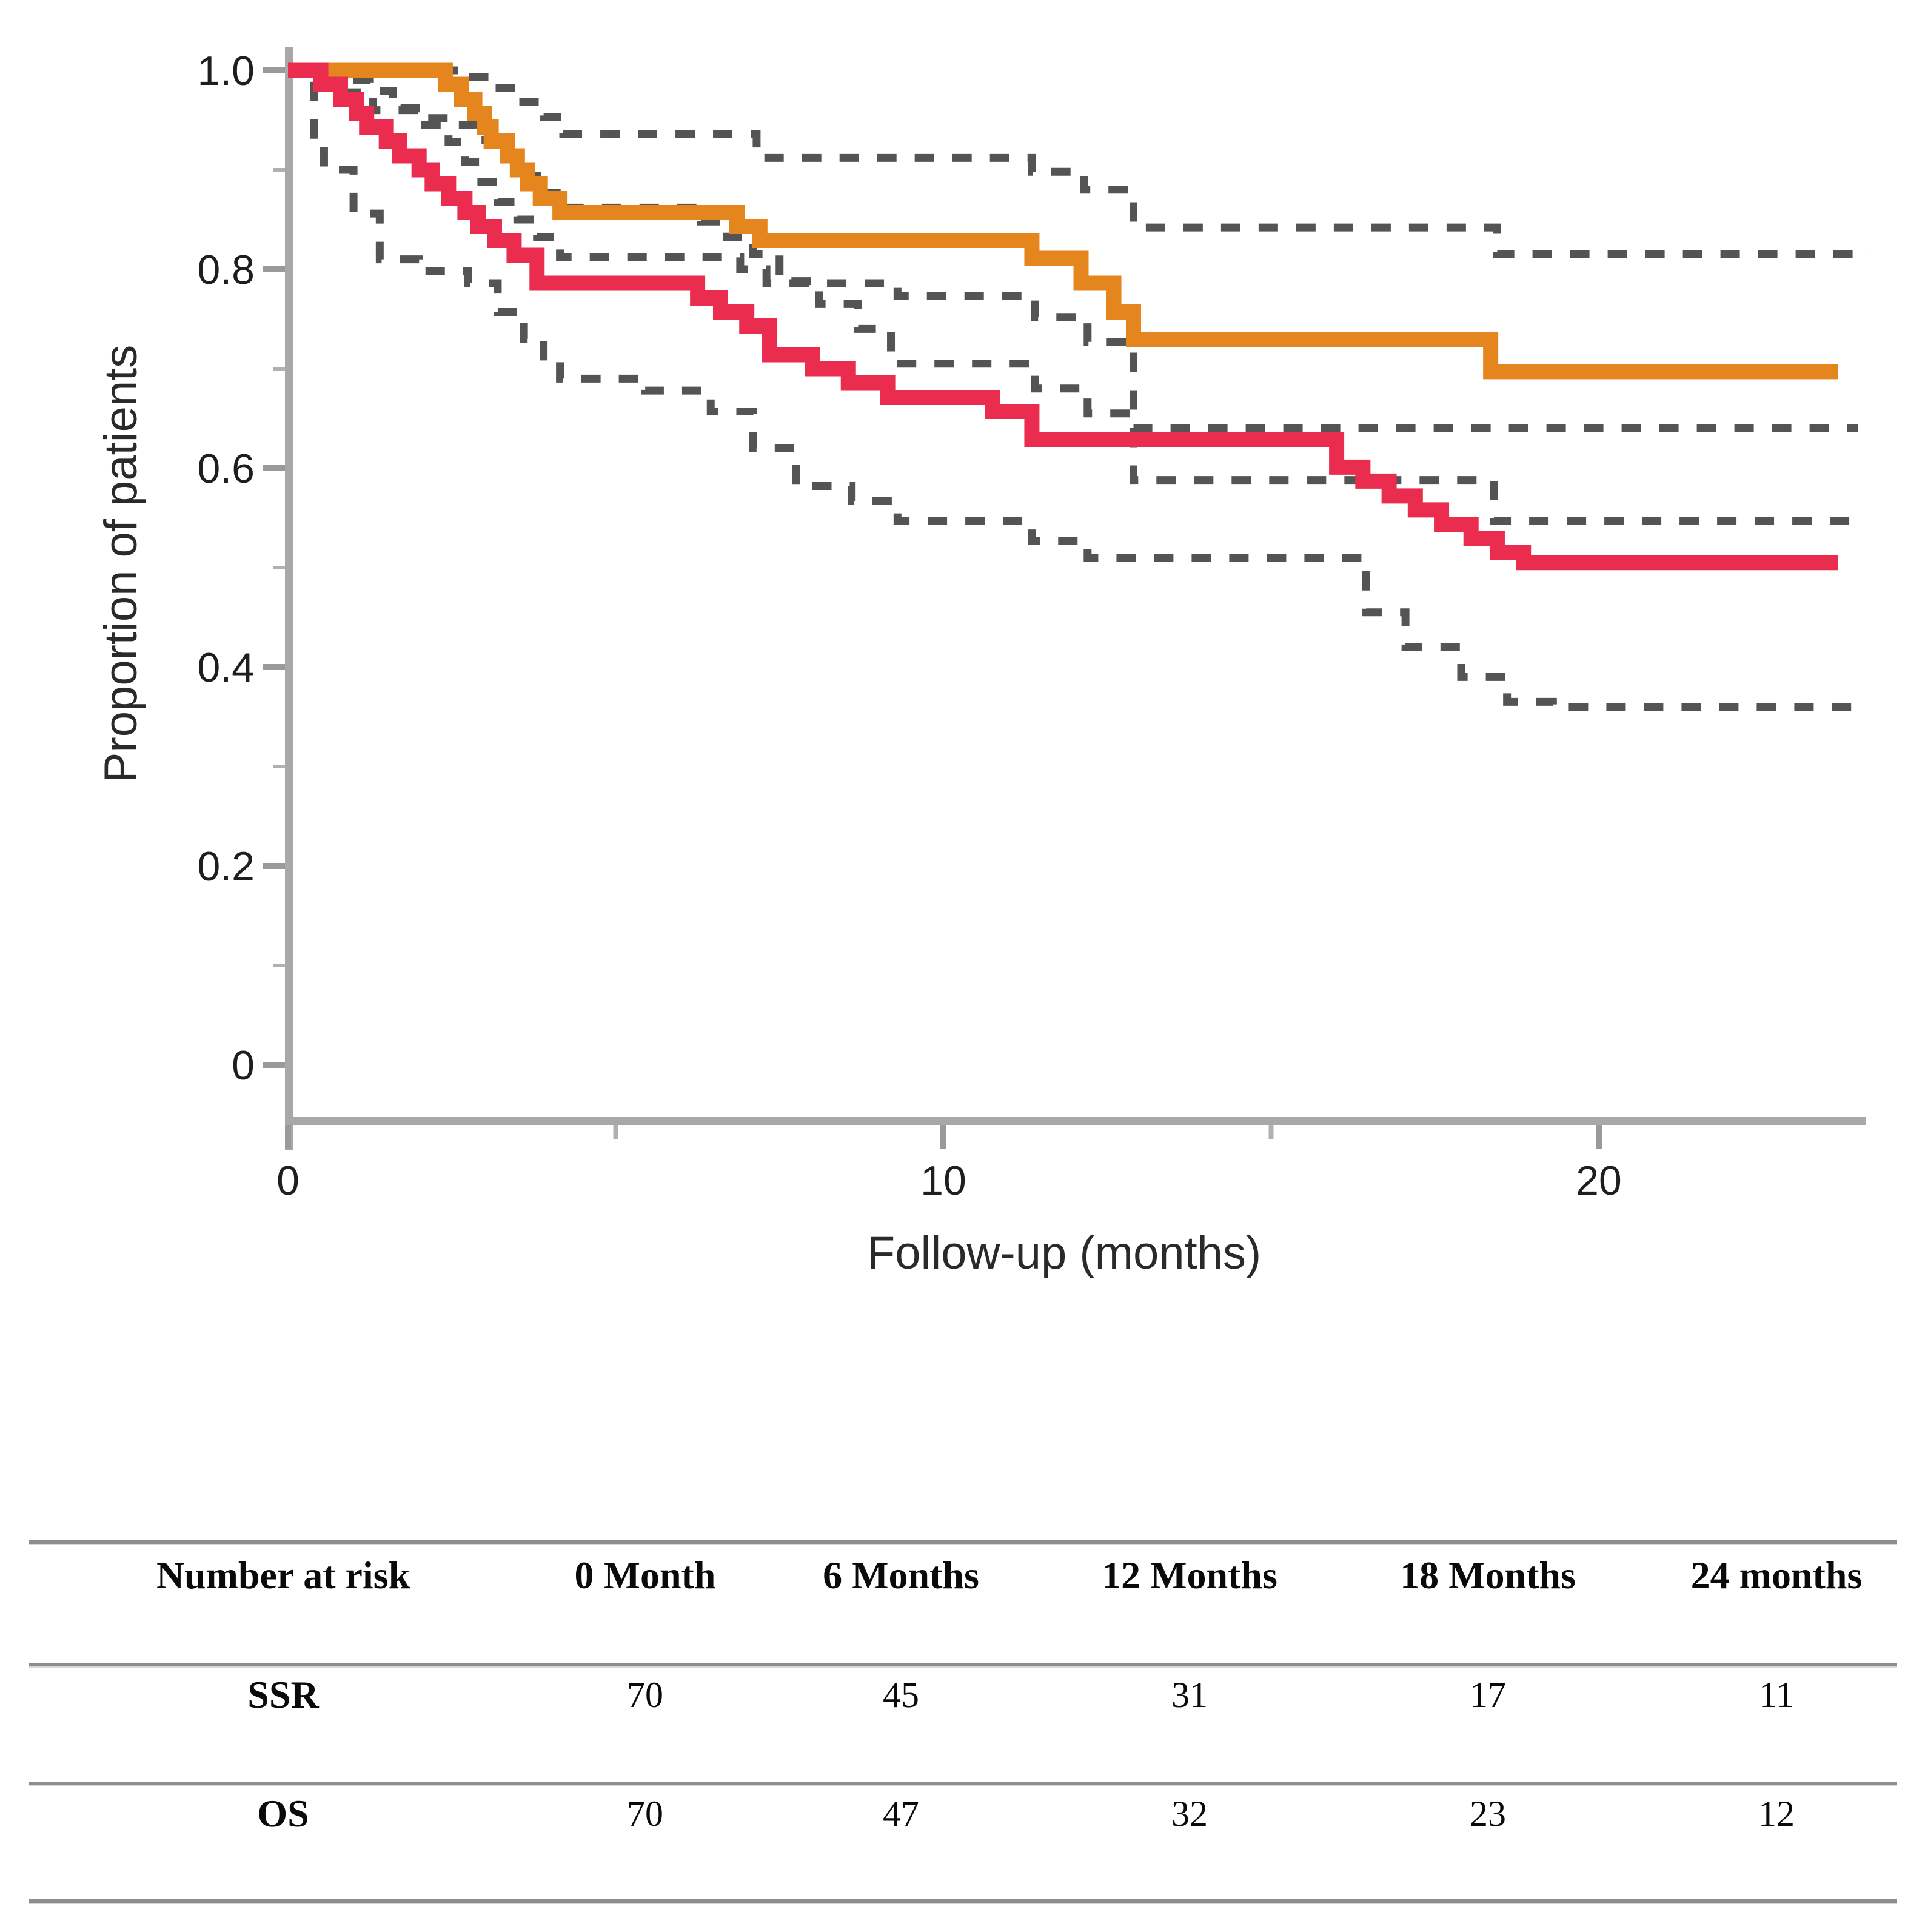  Describe the element at coordinates (1599, 1181) in the screenshot. I see `x-tick-label: 20` at that location.